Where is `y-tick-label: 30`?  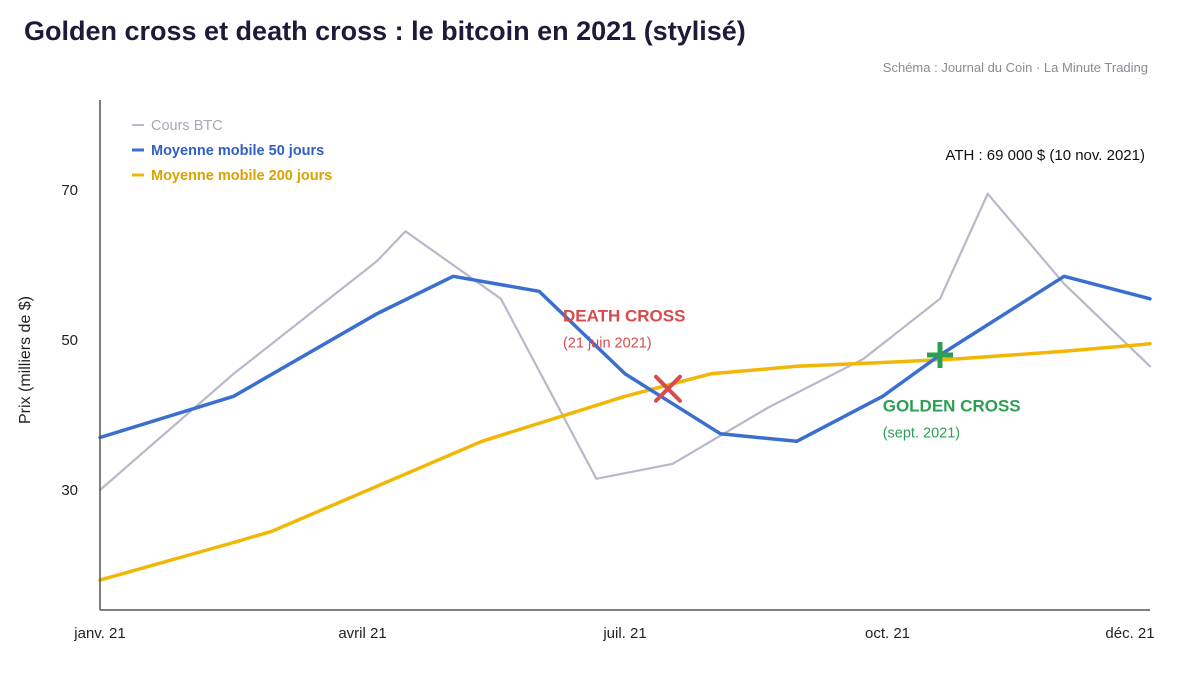 y-tick-label: 30 is located at coordinates (69, 490).